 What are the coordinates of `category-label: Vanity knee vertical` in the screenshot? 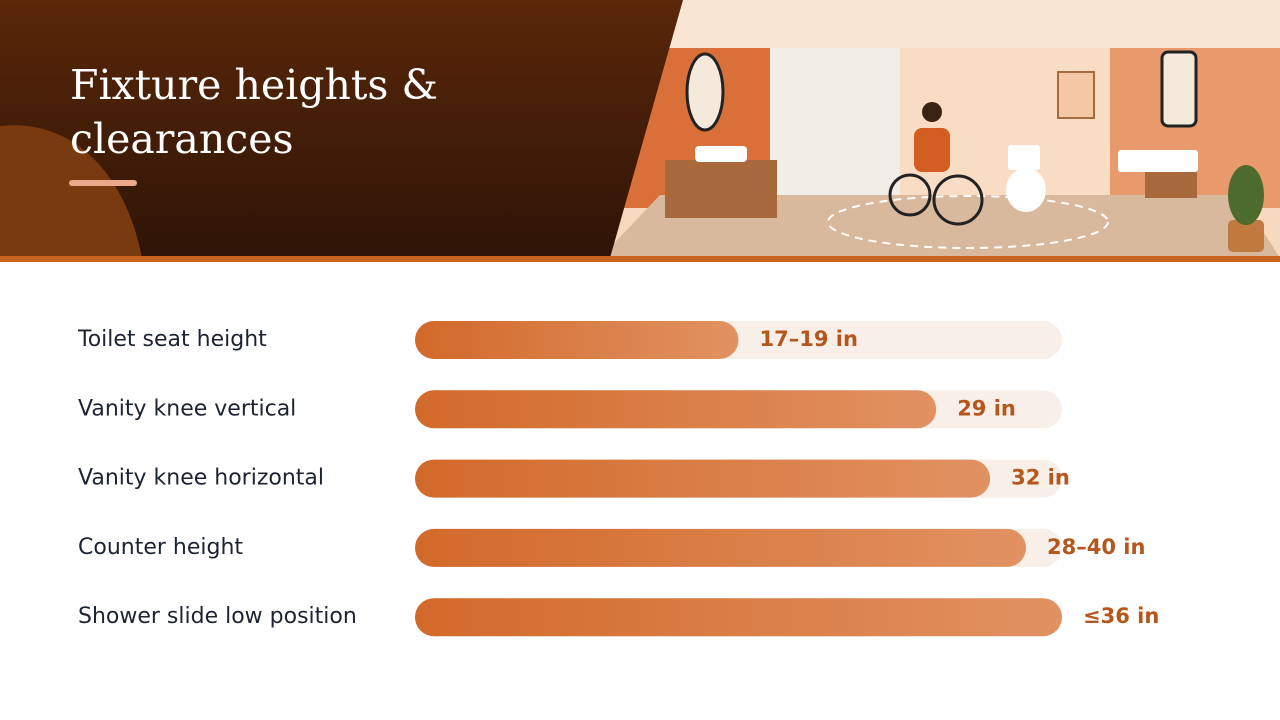 It's located at (187, 408).